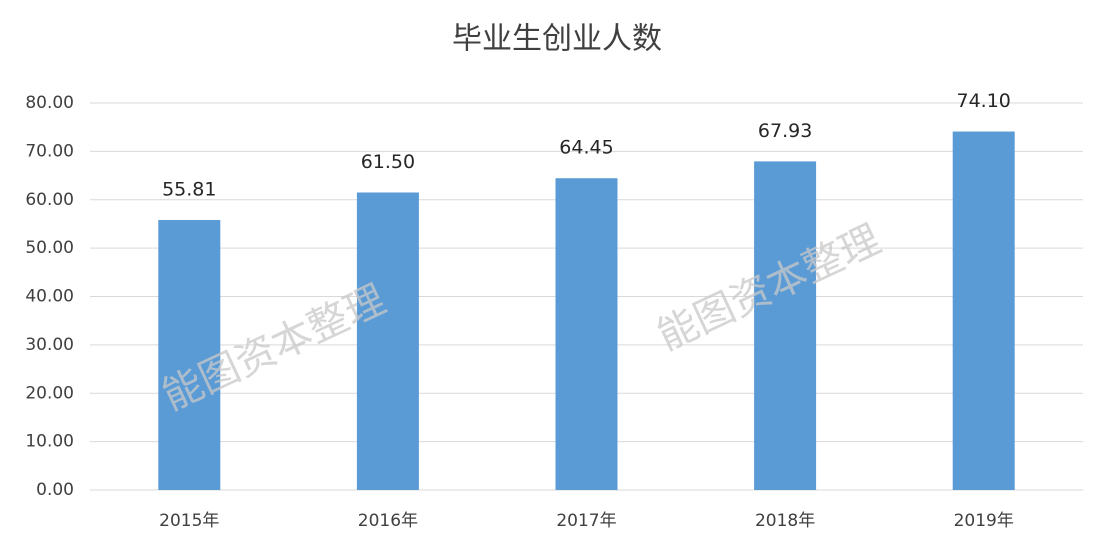 The image size is (1114, 556). I want to click on y-tick-label: 60.00, so click(49, 200).